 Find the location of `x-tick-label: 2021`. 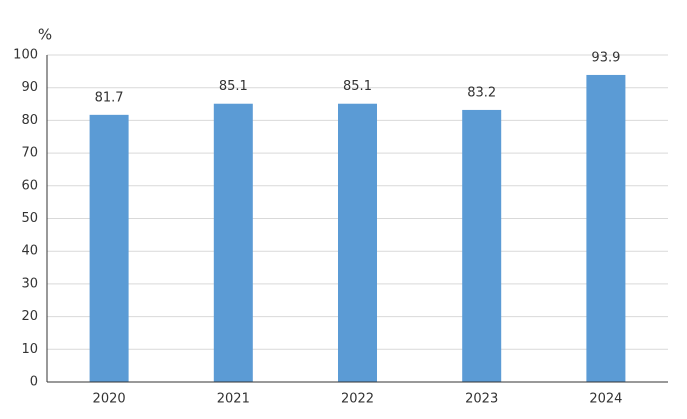

x-tick-label: 2021 is located at coordinates (233, 399).